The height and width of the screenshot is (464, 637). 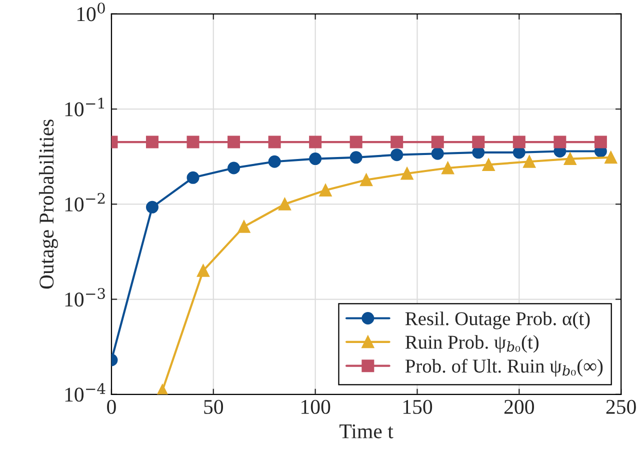 What do you see at coordinates (621, 407) in the screenshot?
I see `x-tick-label: 250` at bounding box center [621, 407].